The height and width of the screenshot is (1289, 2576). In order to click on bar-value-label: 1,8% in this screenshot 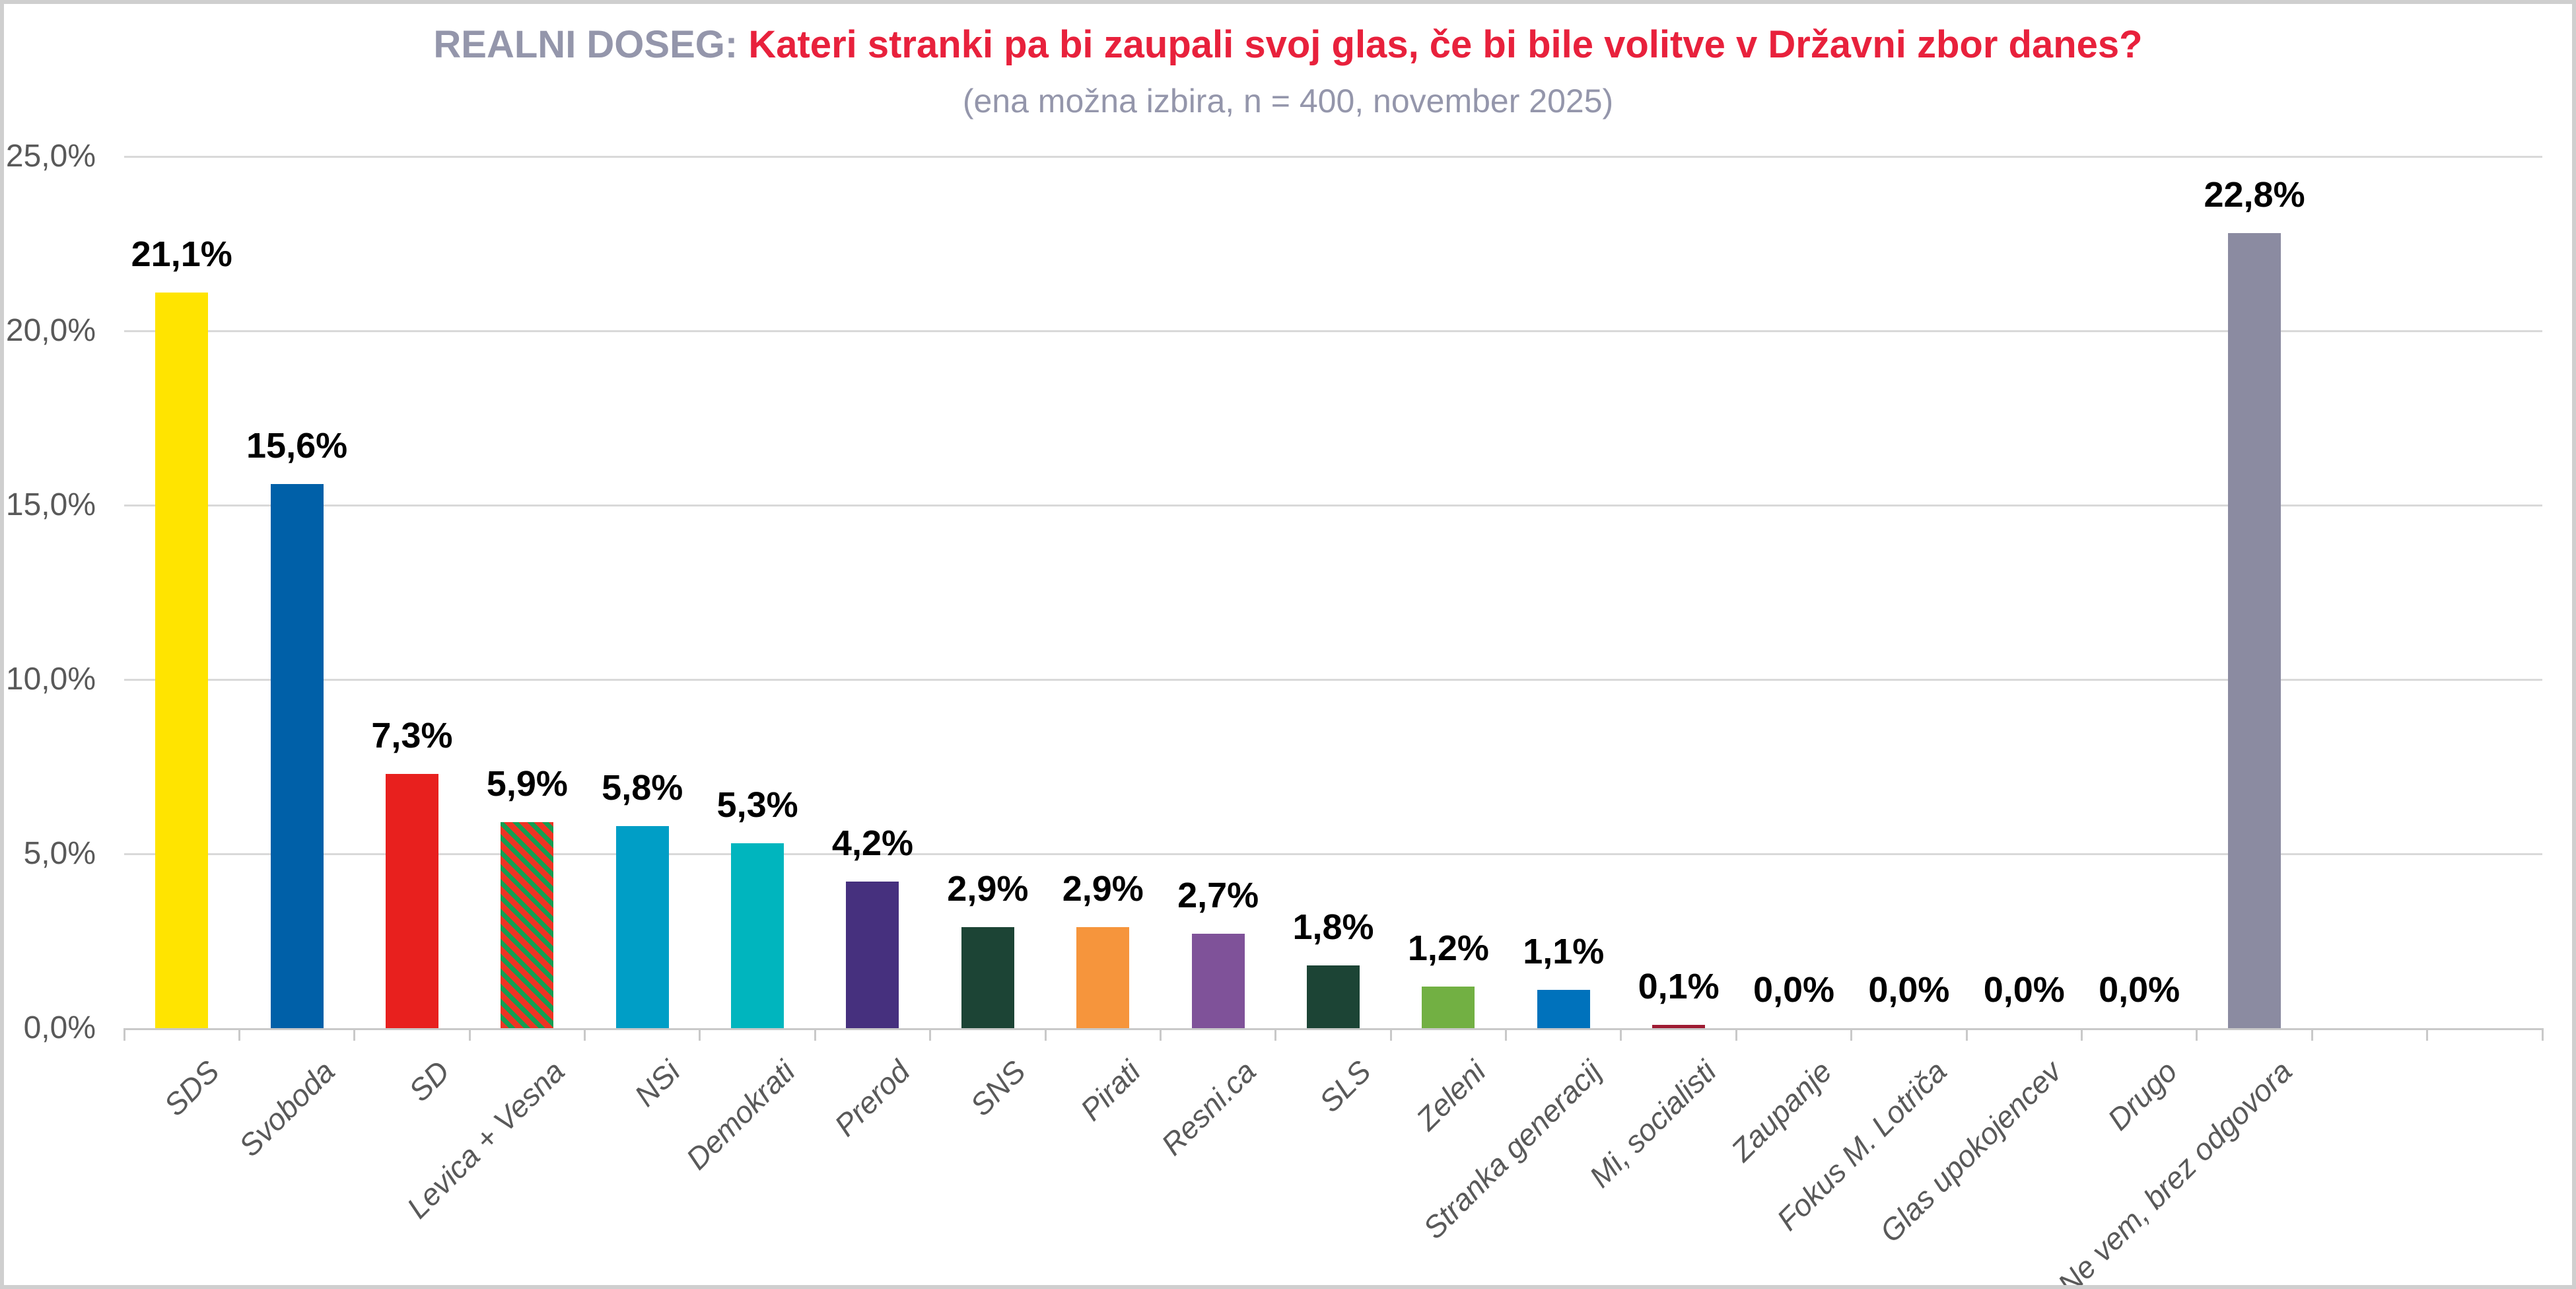, I will do `click(1333, 927)`.